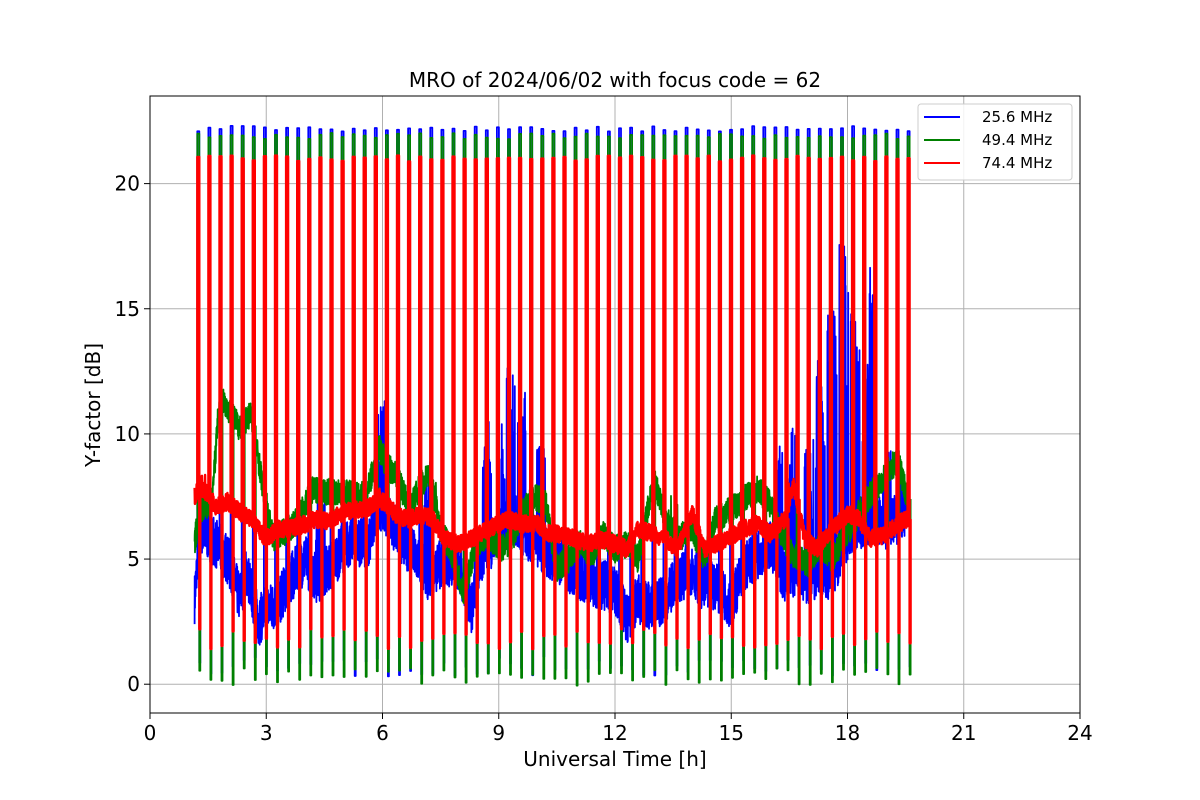 The image size is (1200, 800). What do you see at coordinates (614, 759) in the screenshot?
I see `x-axis-label: Universal Time [h]` at bounding box center [614, 759].